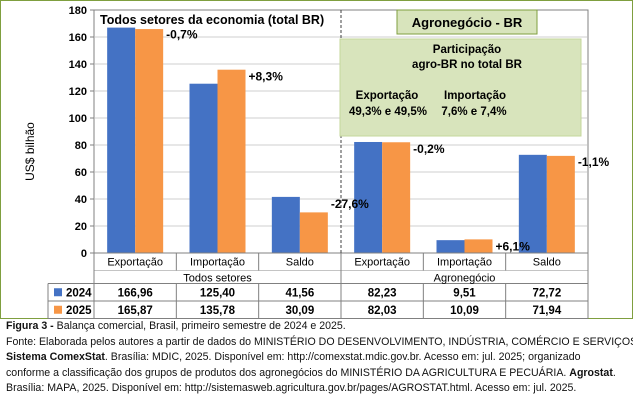 Image resolution: width=633 pixels, height=406 pixels. I want to click on change-annotation: +8,3%, so click(266, 77).